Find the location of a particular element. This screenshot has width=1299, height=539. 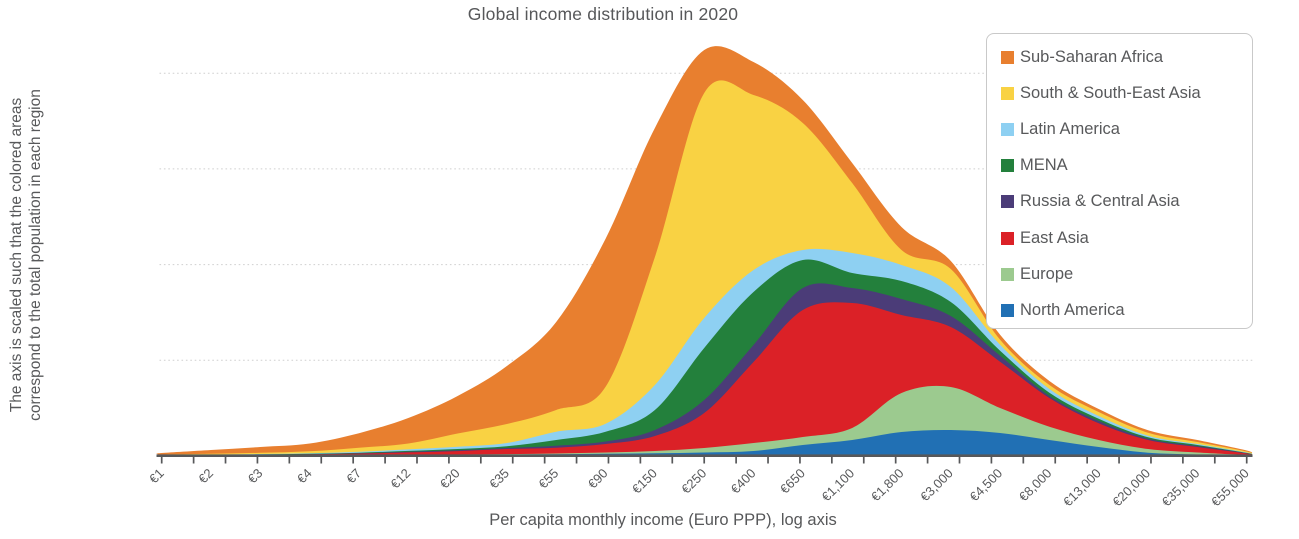

legend-label: East Asia is located at coordinates (1054, 237).